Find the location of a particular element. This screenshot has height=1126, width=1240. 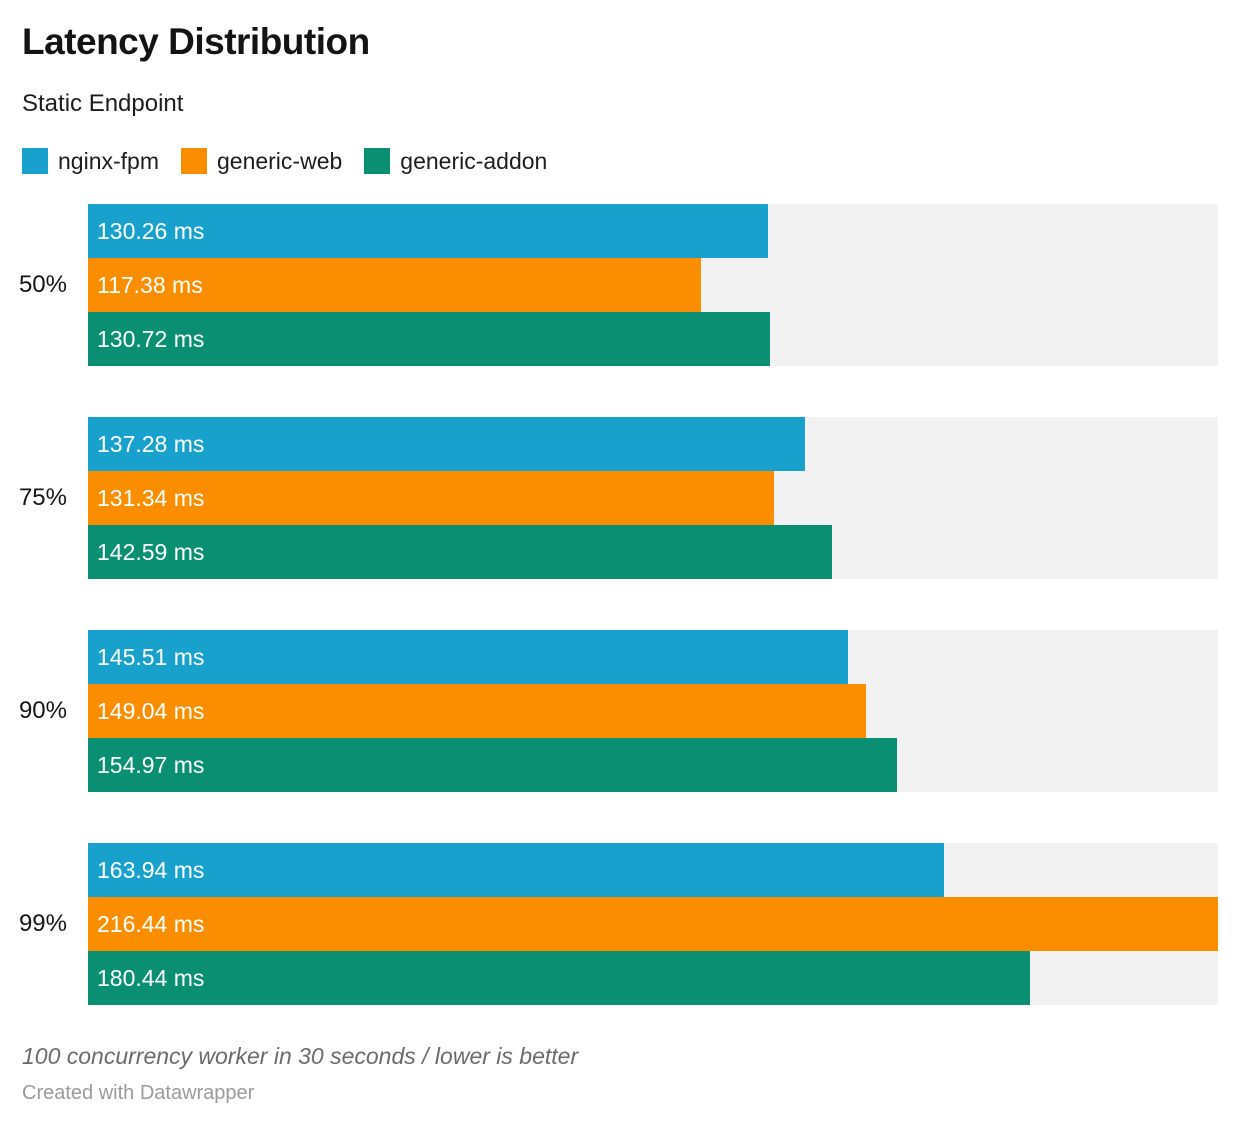

bar-generic-web: 149.04 ms is located at coordinates (477, 711).